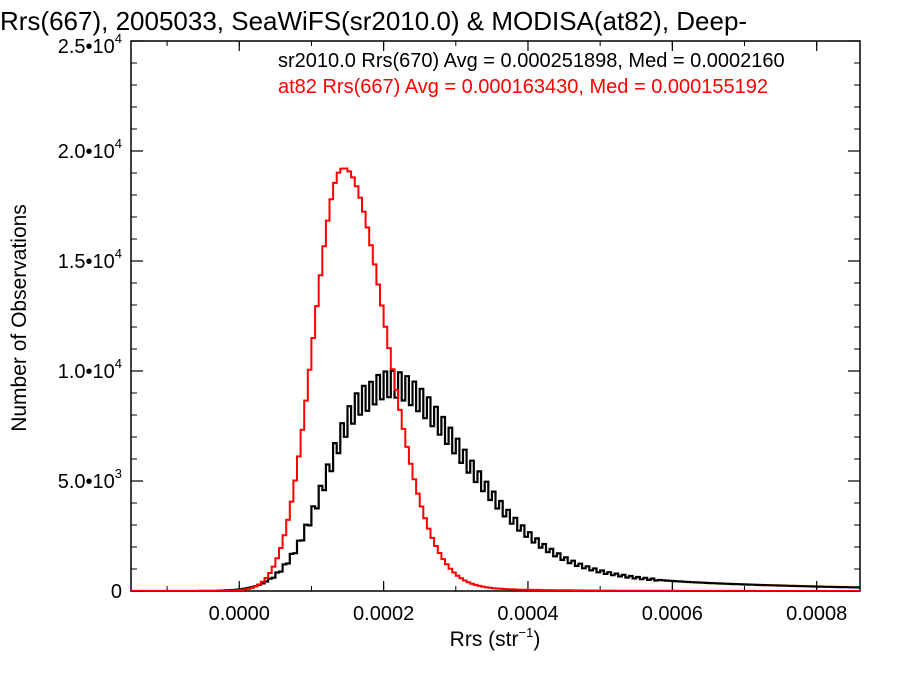 The image size is (900, 675). I want to click on y-tick-label: 0, so click(116, 592).